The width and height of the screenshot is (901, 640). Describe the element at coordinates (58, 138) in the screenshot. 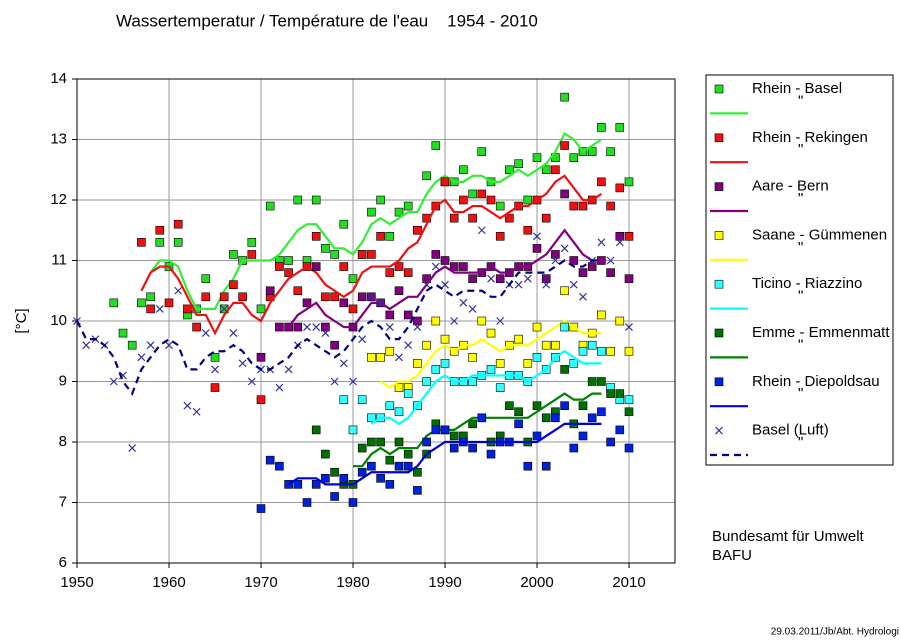

I see `y-tick-label: 13` at that location.